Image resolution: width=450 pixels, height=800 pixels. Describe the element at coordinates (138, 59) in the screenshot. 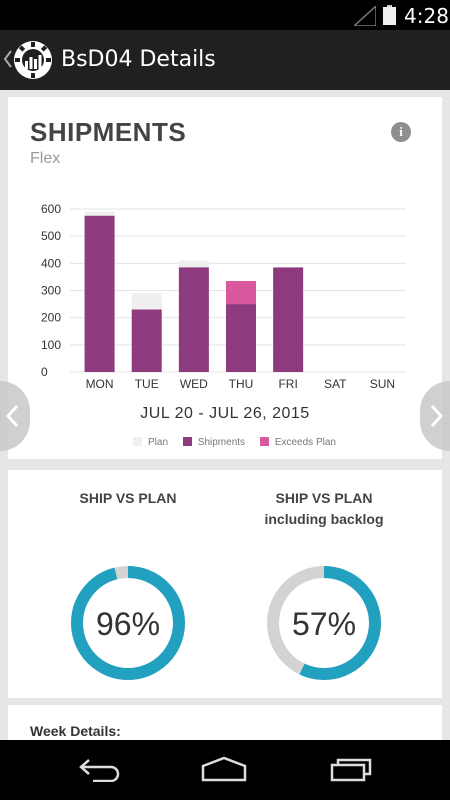

I see `screen-title: BsD04 Details` at that location.